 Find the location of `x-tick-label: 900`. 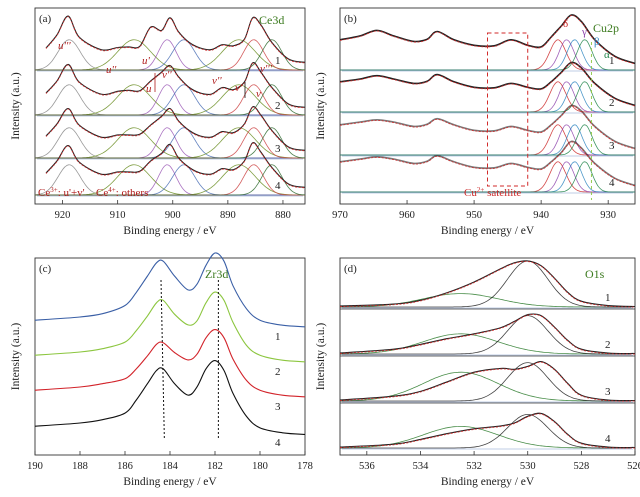

x-tick-label: 900 is located at coordinates (173, 215).